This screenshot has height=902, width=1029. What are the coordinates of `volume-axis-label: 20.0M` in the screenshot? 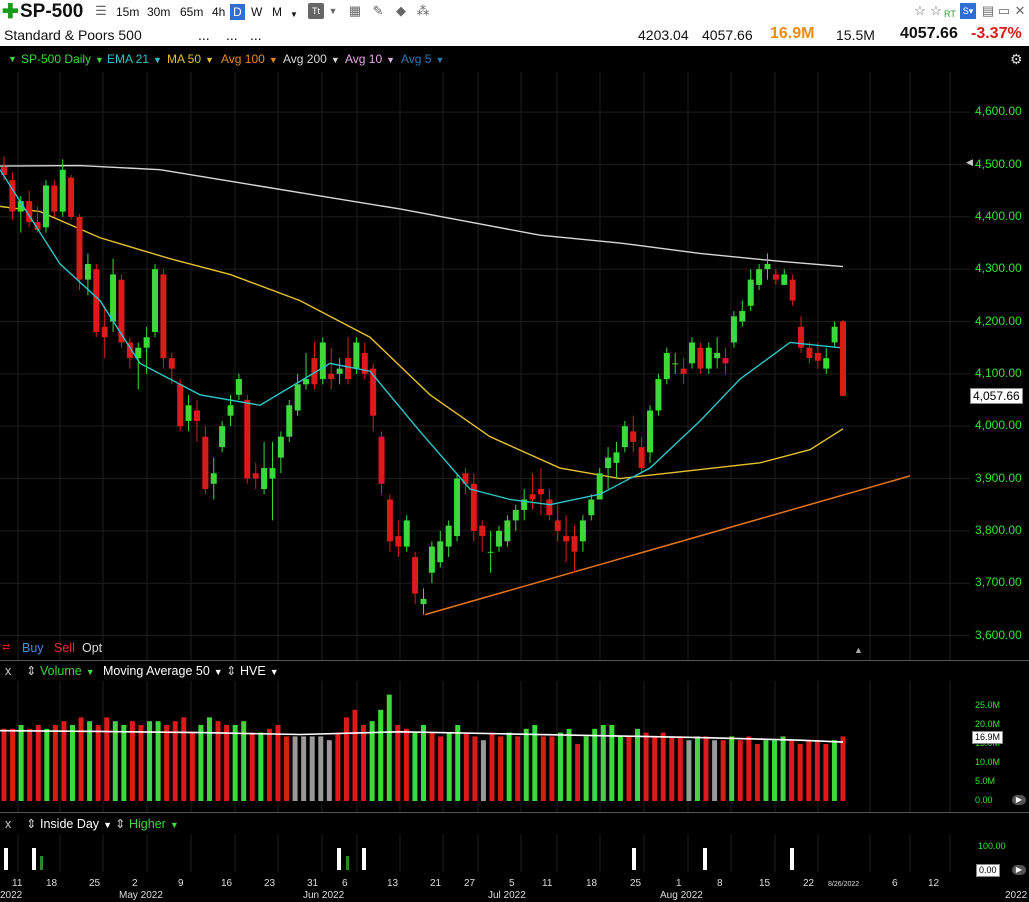 It's located at (988, 724).